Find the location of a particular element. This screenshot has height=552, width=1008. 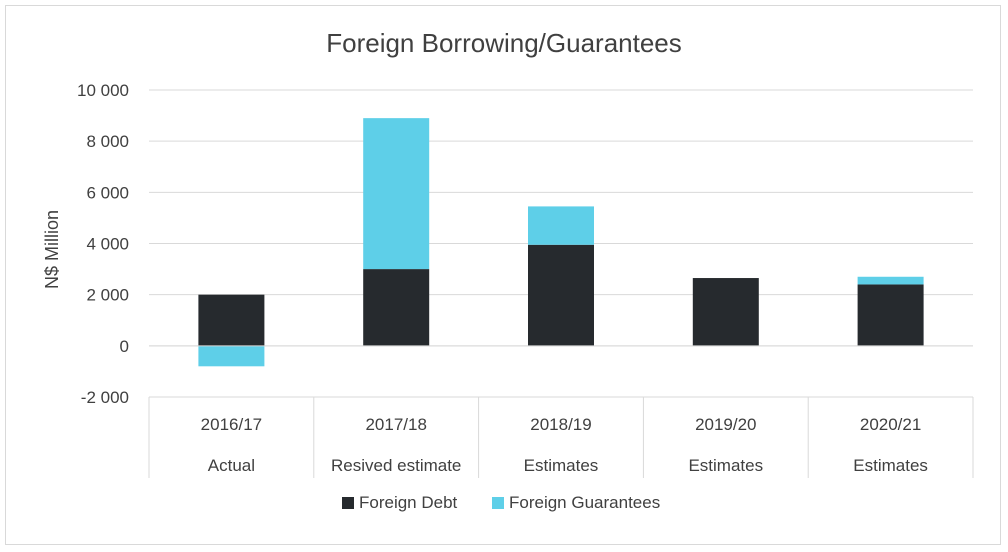

x-category-label: 2019/20 is located at coordinates (725, 424).